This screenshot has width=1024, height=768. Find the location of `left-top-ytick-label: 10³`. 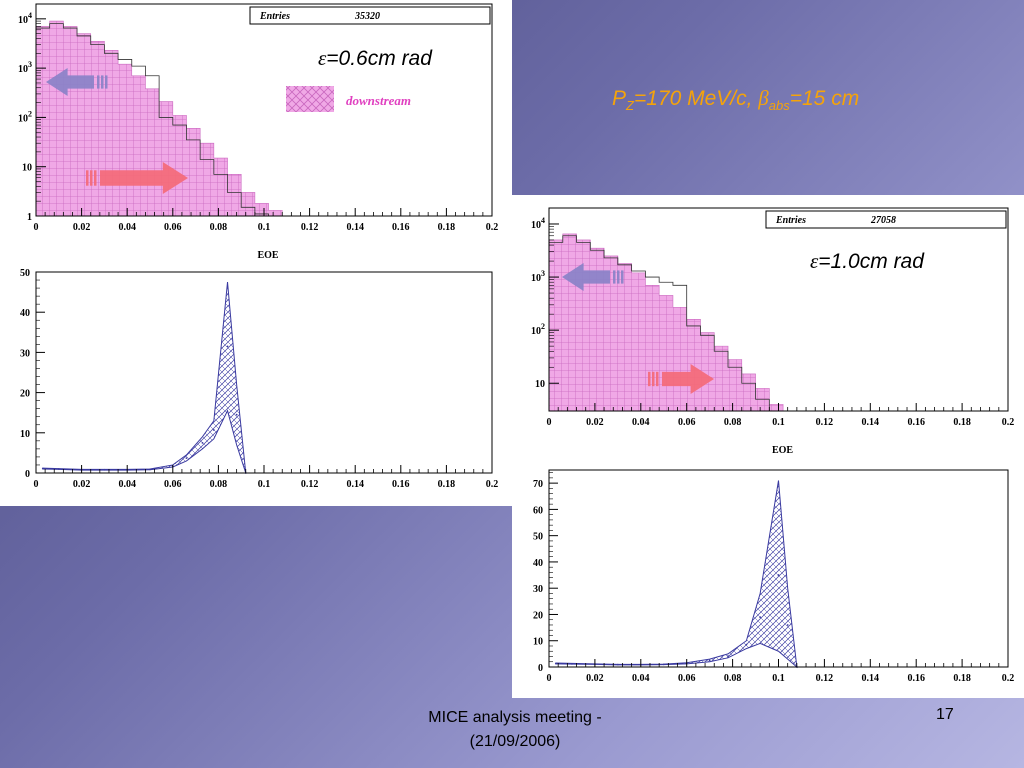

left-top-ytick-label: 10³ is located at coordinates (25, 67).